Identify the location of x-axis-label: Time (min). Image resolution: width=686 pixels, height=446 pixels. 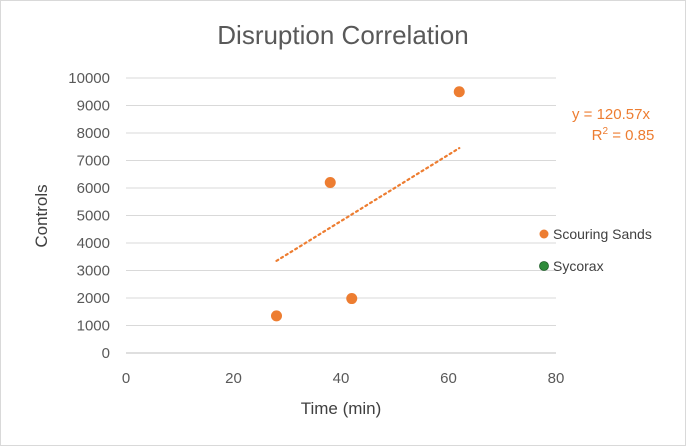
(341, 408).